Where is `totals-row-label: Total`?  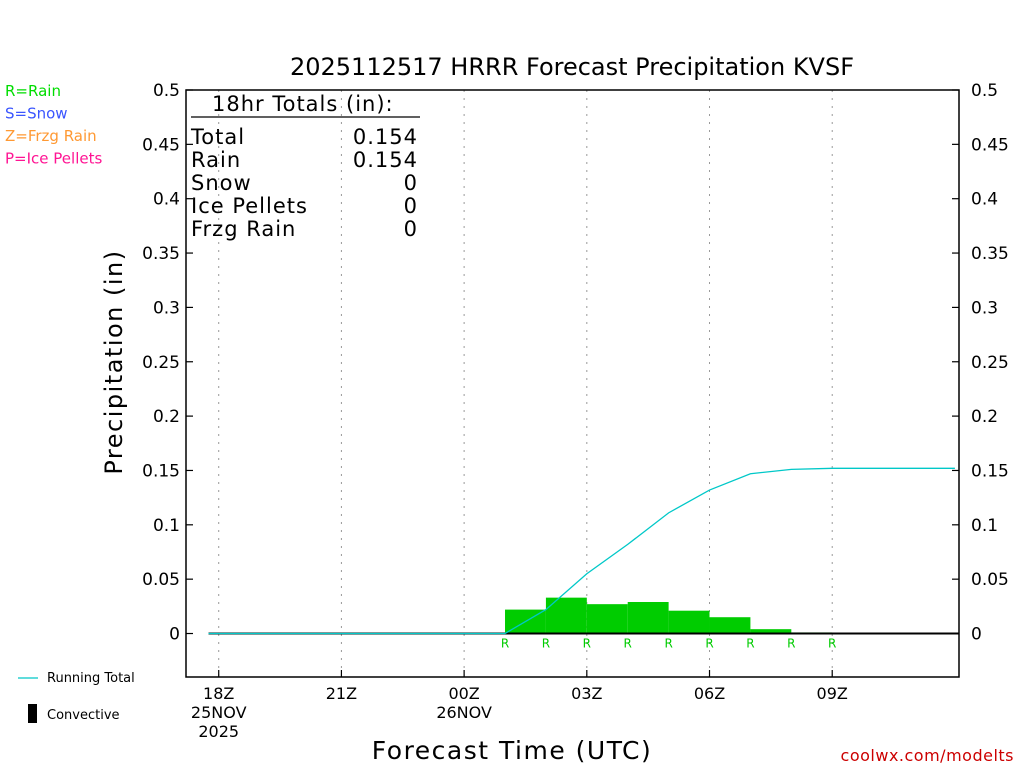
totals-row-label: Total is located at coordinates (217, 137).